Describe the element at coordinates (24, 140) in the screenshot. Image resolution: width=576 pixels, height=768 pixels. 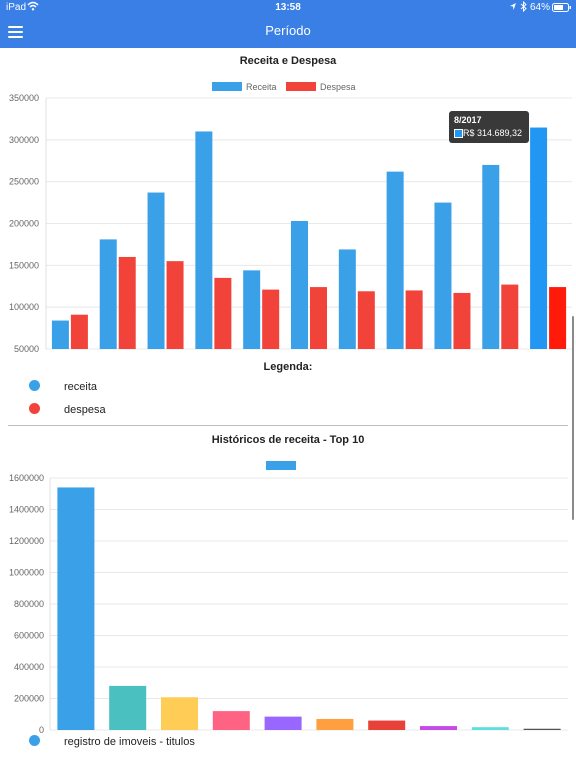
I see `chart1-ytick-label: 300000` at that location.